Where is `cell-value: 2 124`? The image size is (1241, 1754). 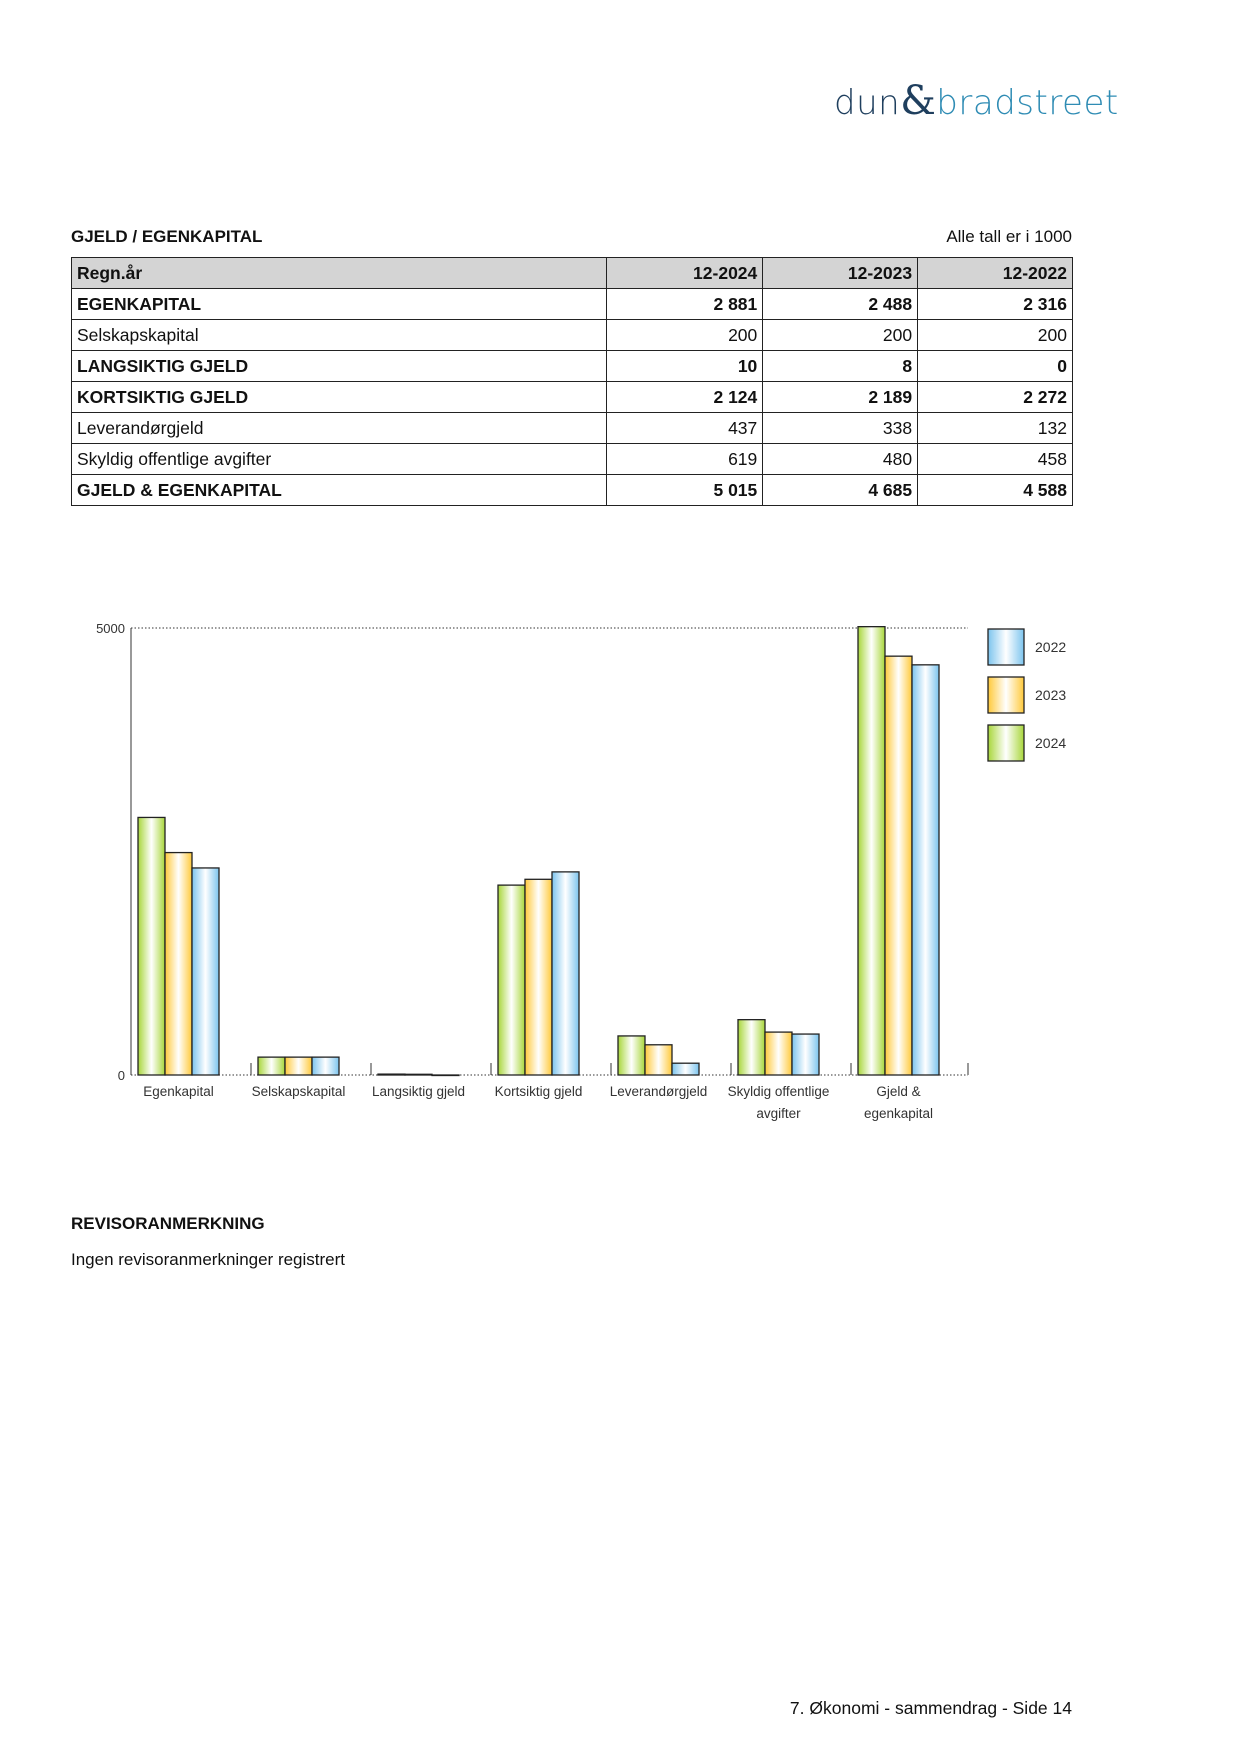
cell-value: 2 124 is located at coordinates (685, 397).